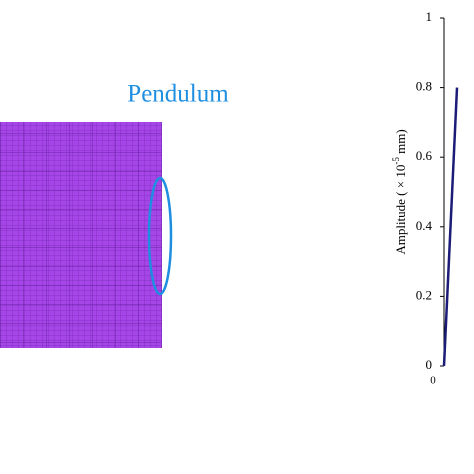  Describe the element at coordinates (424, 294) in the screenshot. I see `y-tick-label: 0.2` at that location.